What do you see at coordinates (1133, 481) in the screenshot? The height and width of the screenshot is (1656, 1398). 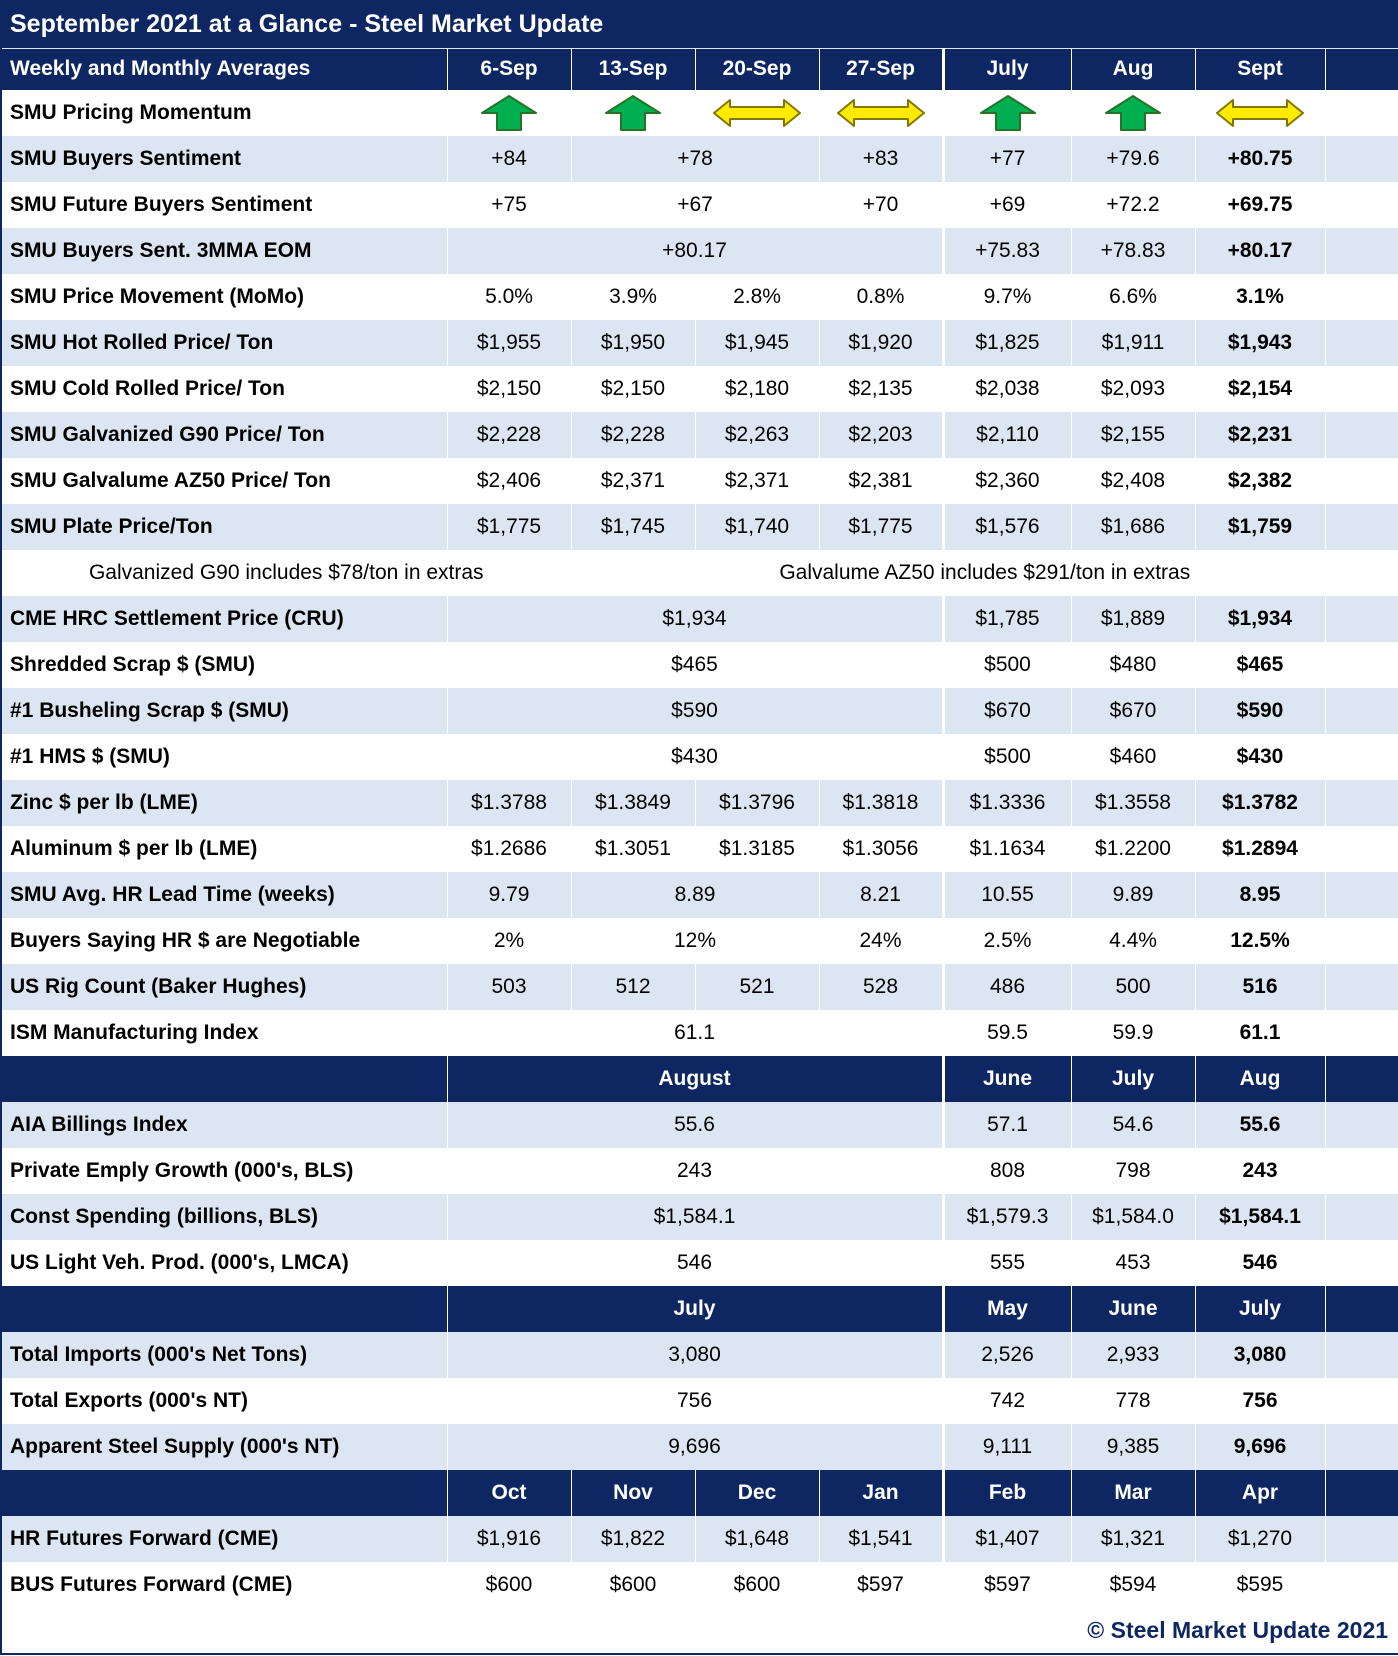 I see `value-cell: $2,408` at bounding box center [1133, 481].